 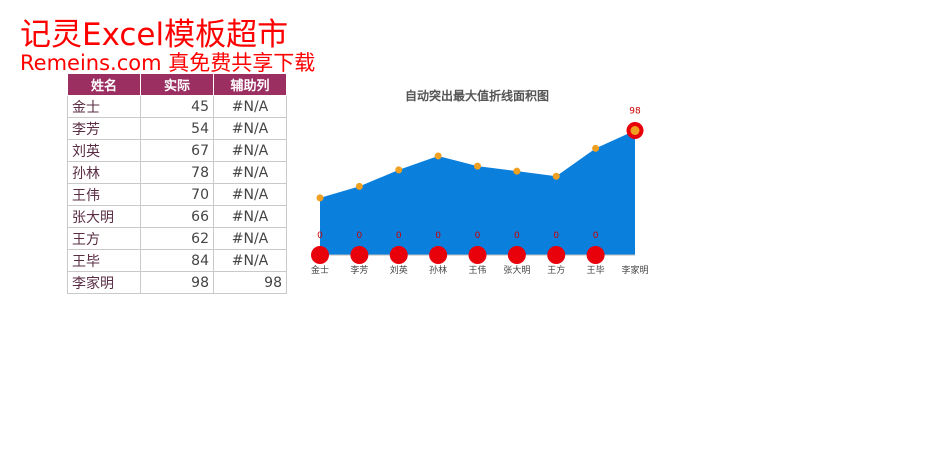 I want to click on area-series, so click(x=477, y=192).